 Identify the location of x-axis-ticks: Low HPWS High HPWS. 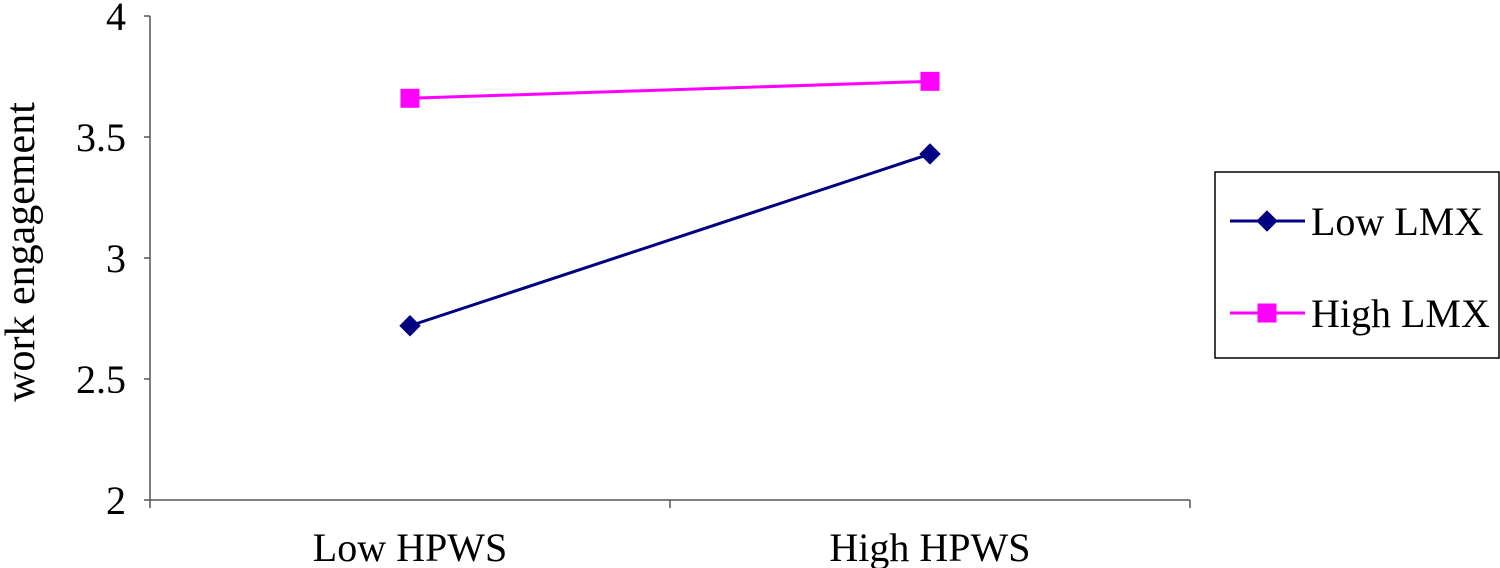
(670, 534).